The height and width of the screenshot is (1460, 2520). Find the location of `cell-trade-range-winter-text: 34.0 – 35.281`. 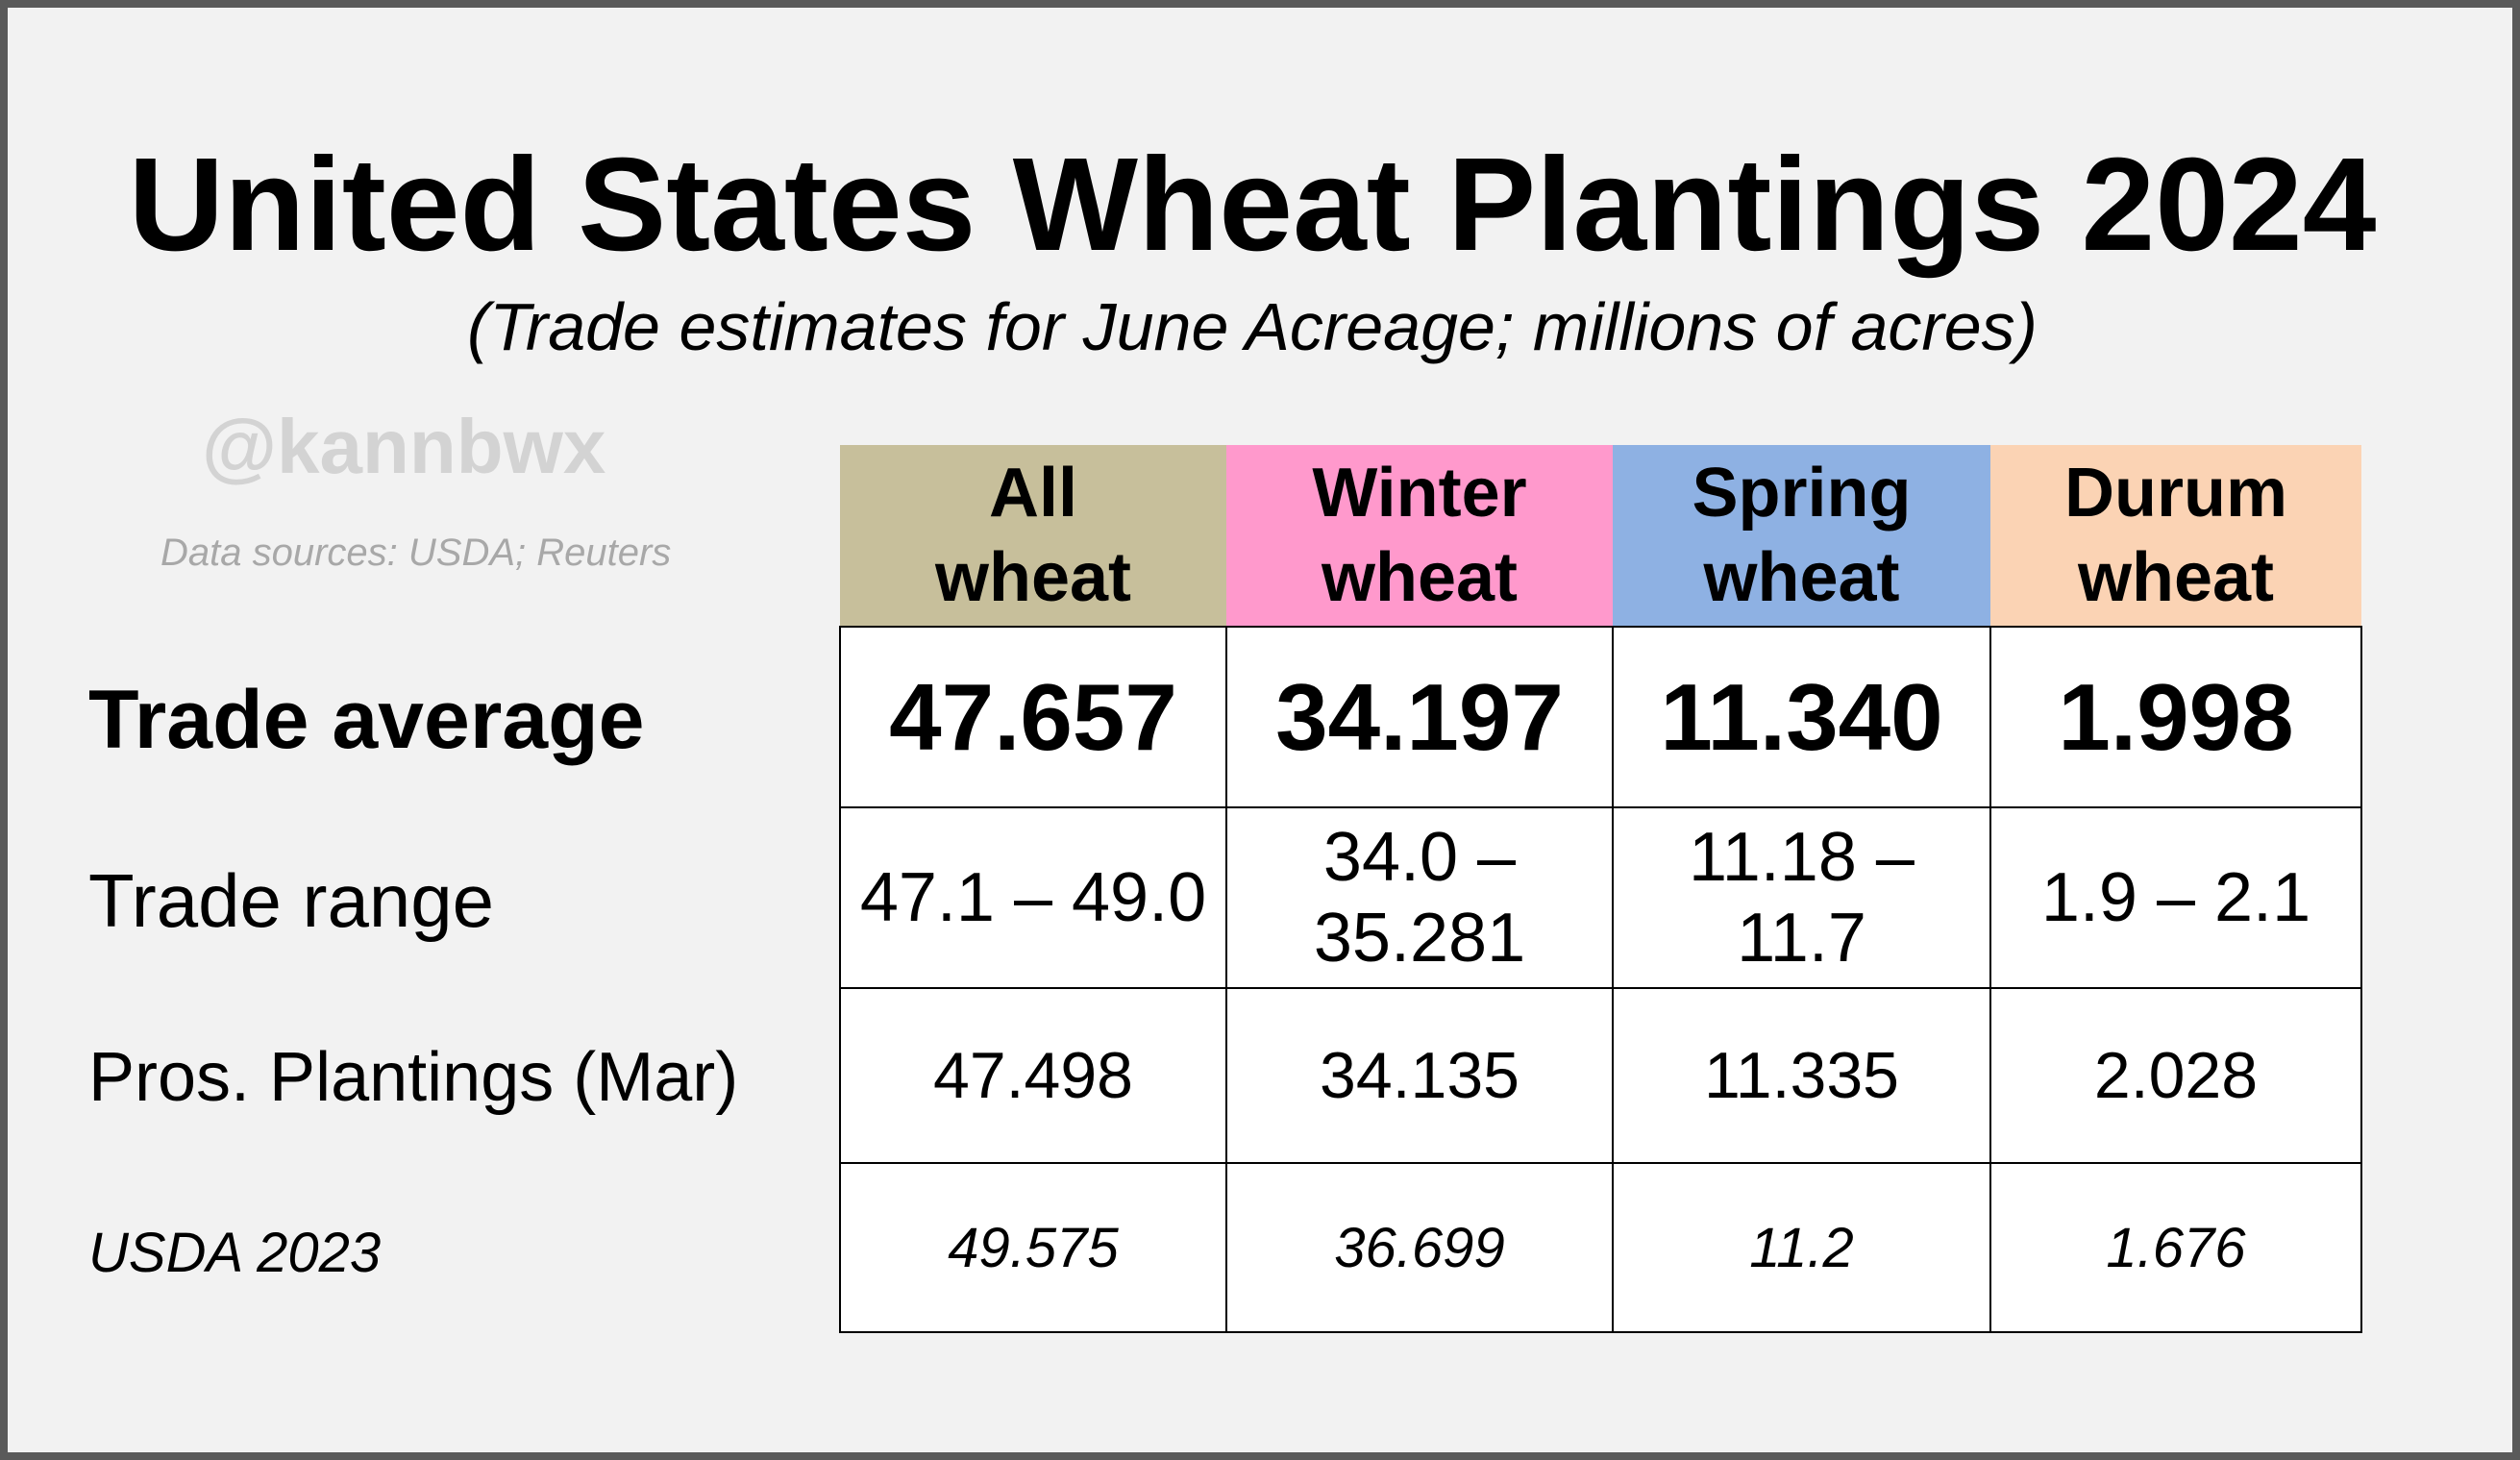

cell-trade-range-winter-text: 34.0 – 35.281 is located at coordinates (1420, 898).